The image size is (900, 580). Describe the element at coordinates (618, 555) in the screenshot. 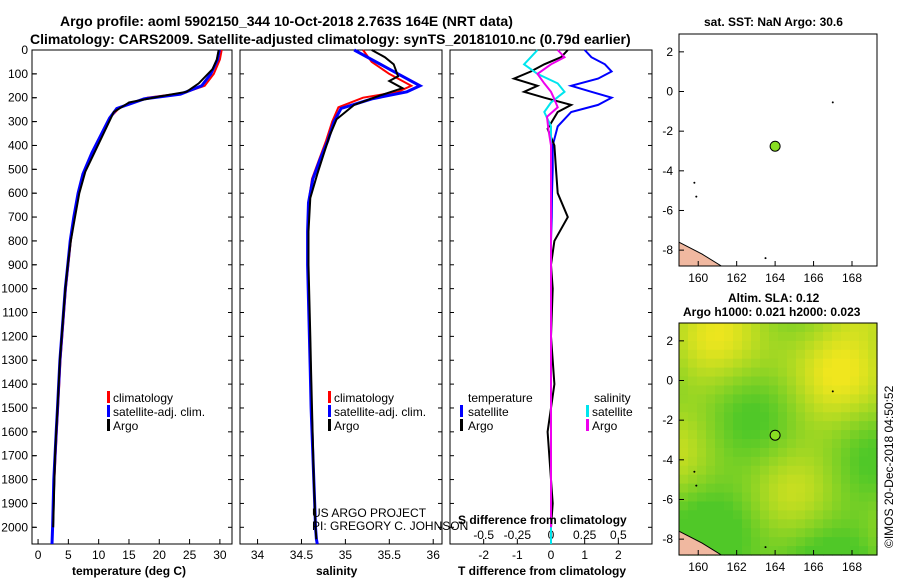

I see `difference-xtick-label: 2` at that location.